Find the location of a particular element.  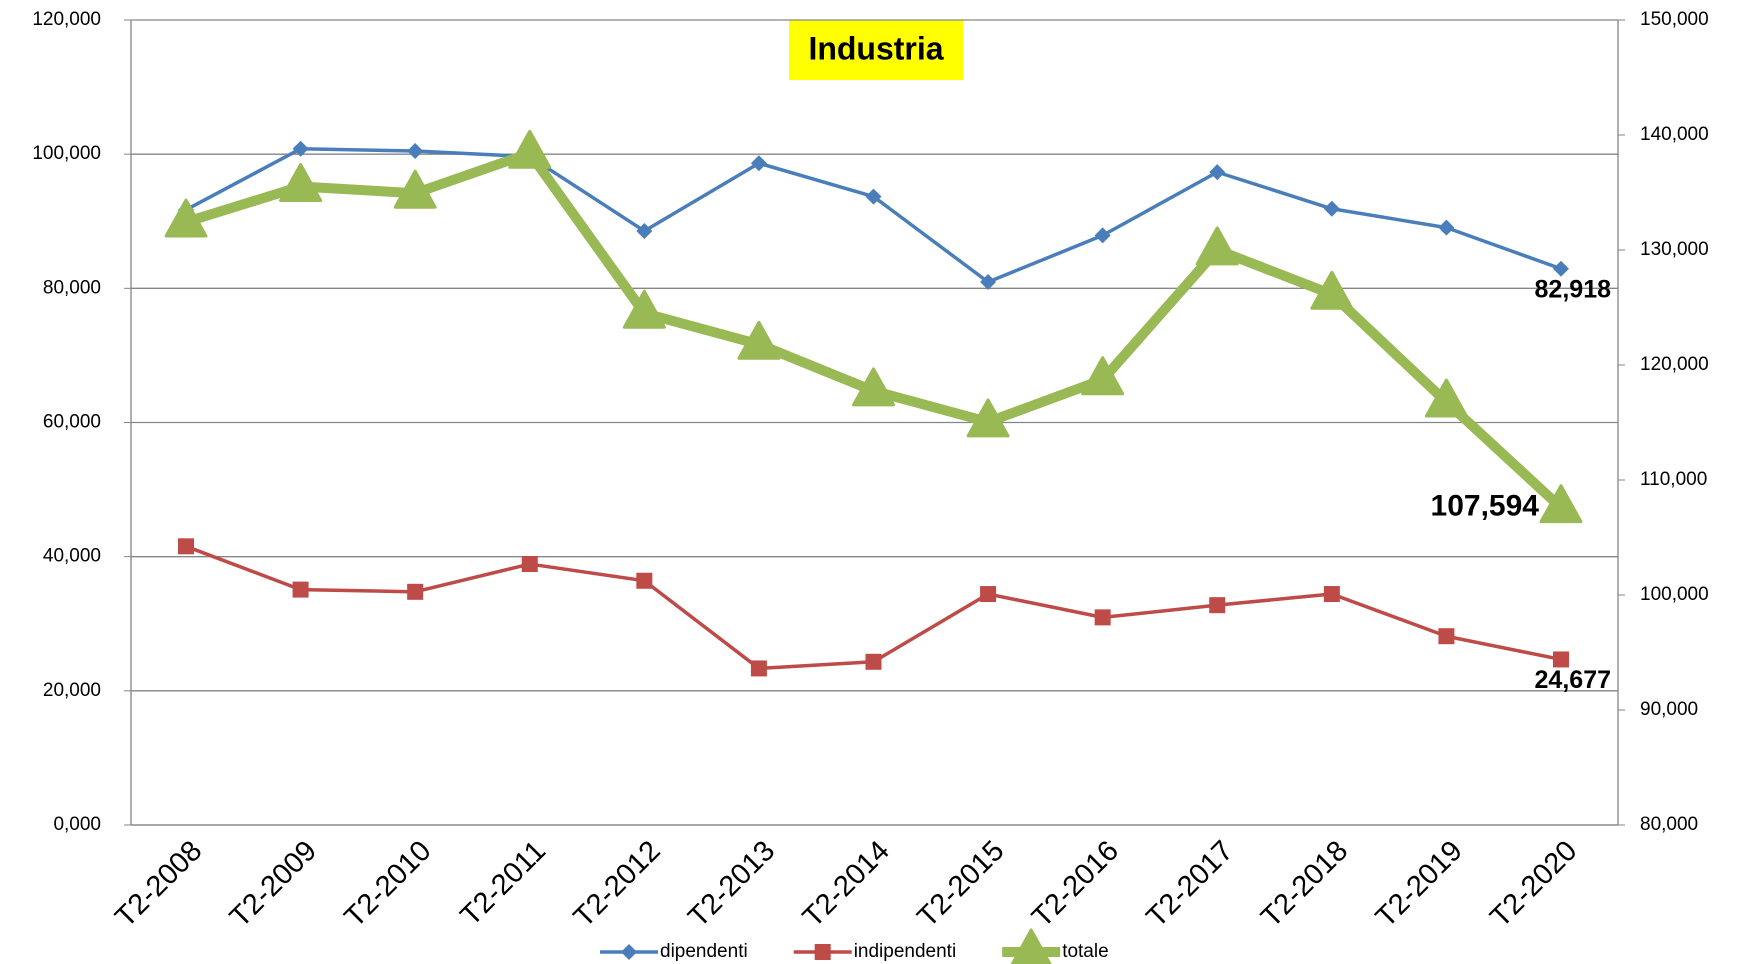

y2-tick-label: 130,000 is located at coordinates (1674, 249).